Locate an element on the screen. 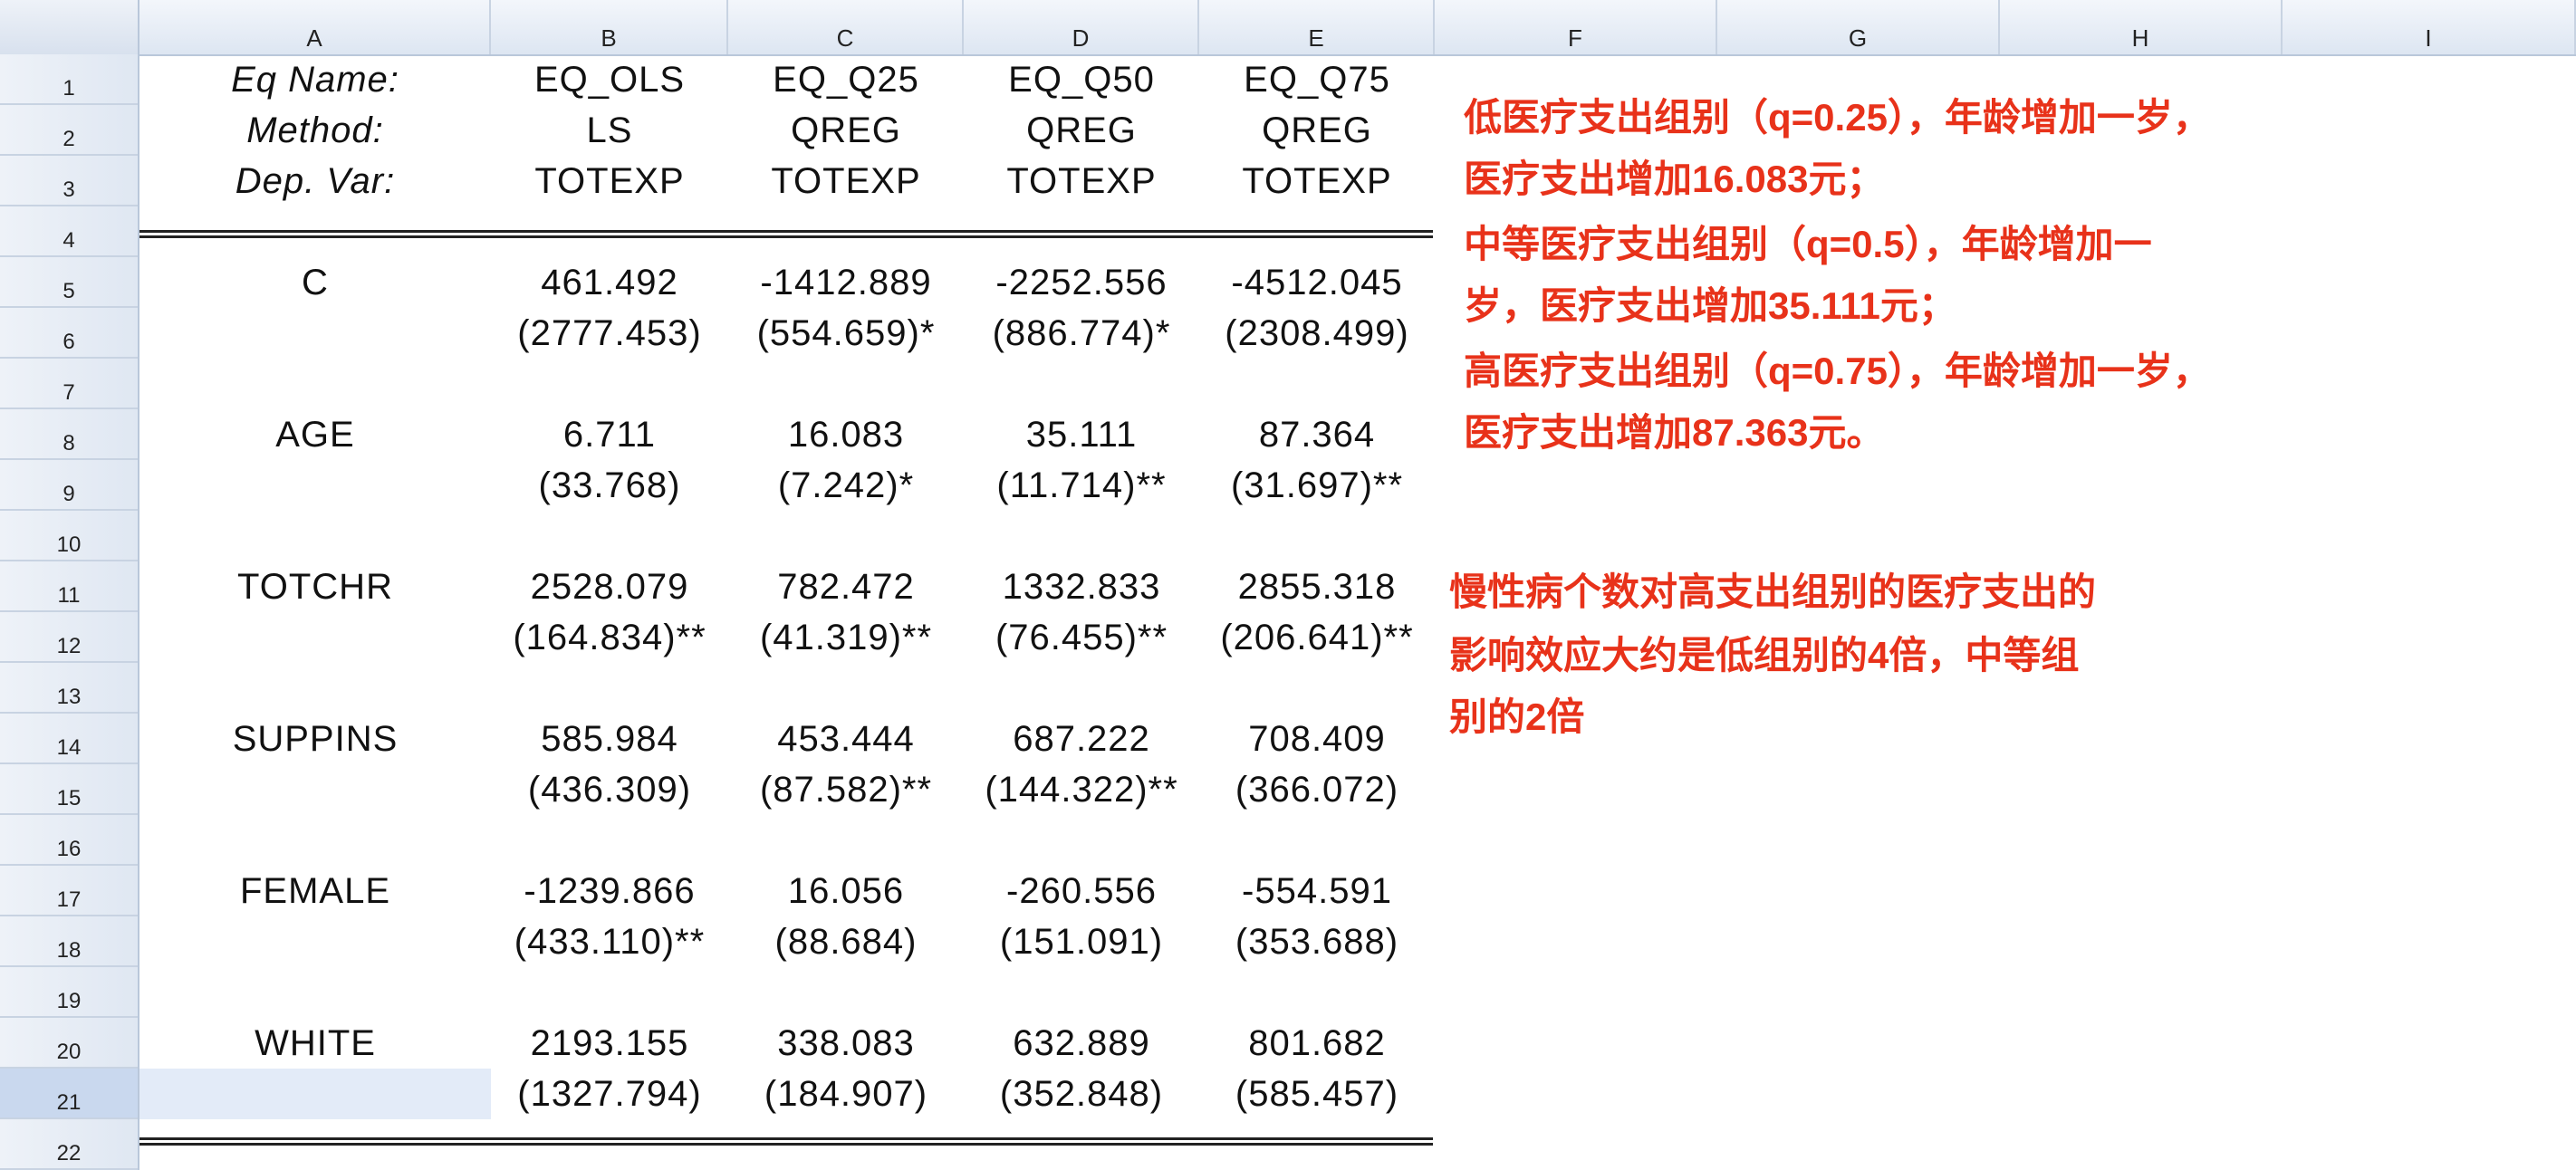 The image size is (2576, 1170). method-q75: QREG is located at coordinates (1317, 130).